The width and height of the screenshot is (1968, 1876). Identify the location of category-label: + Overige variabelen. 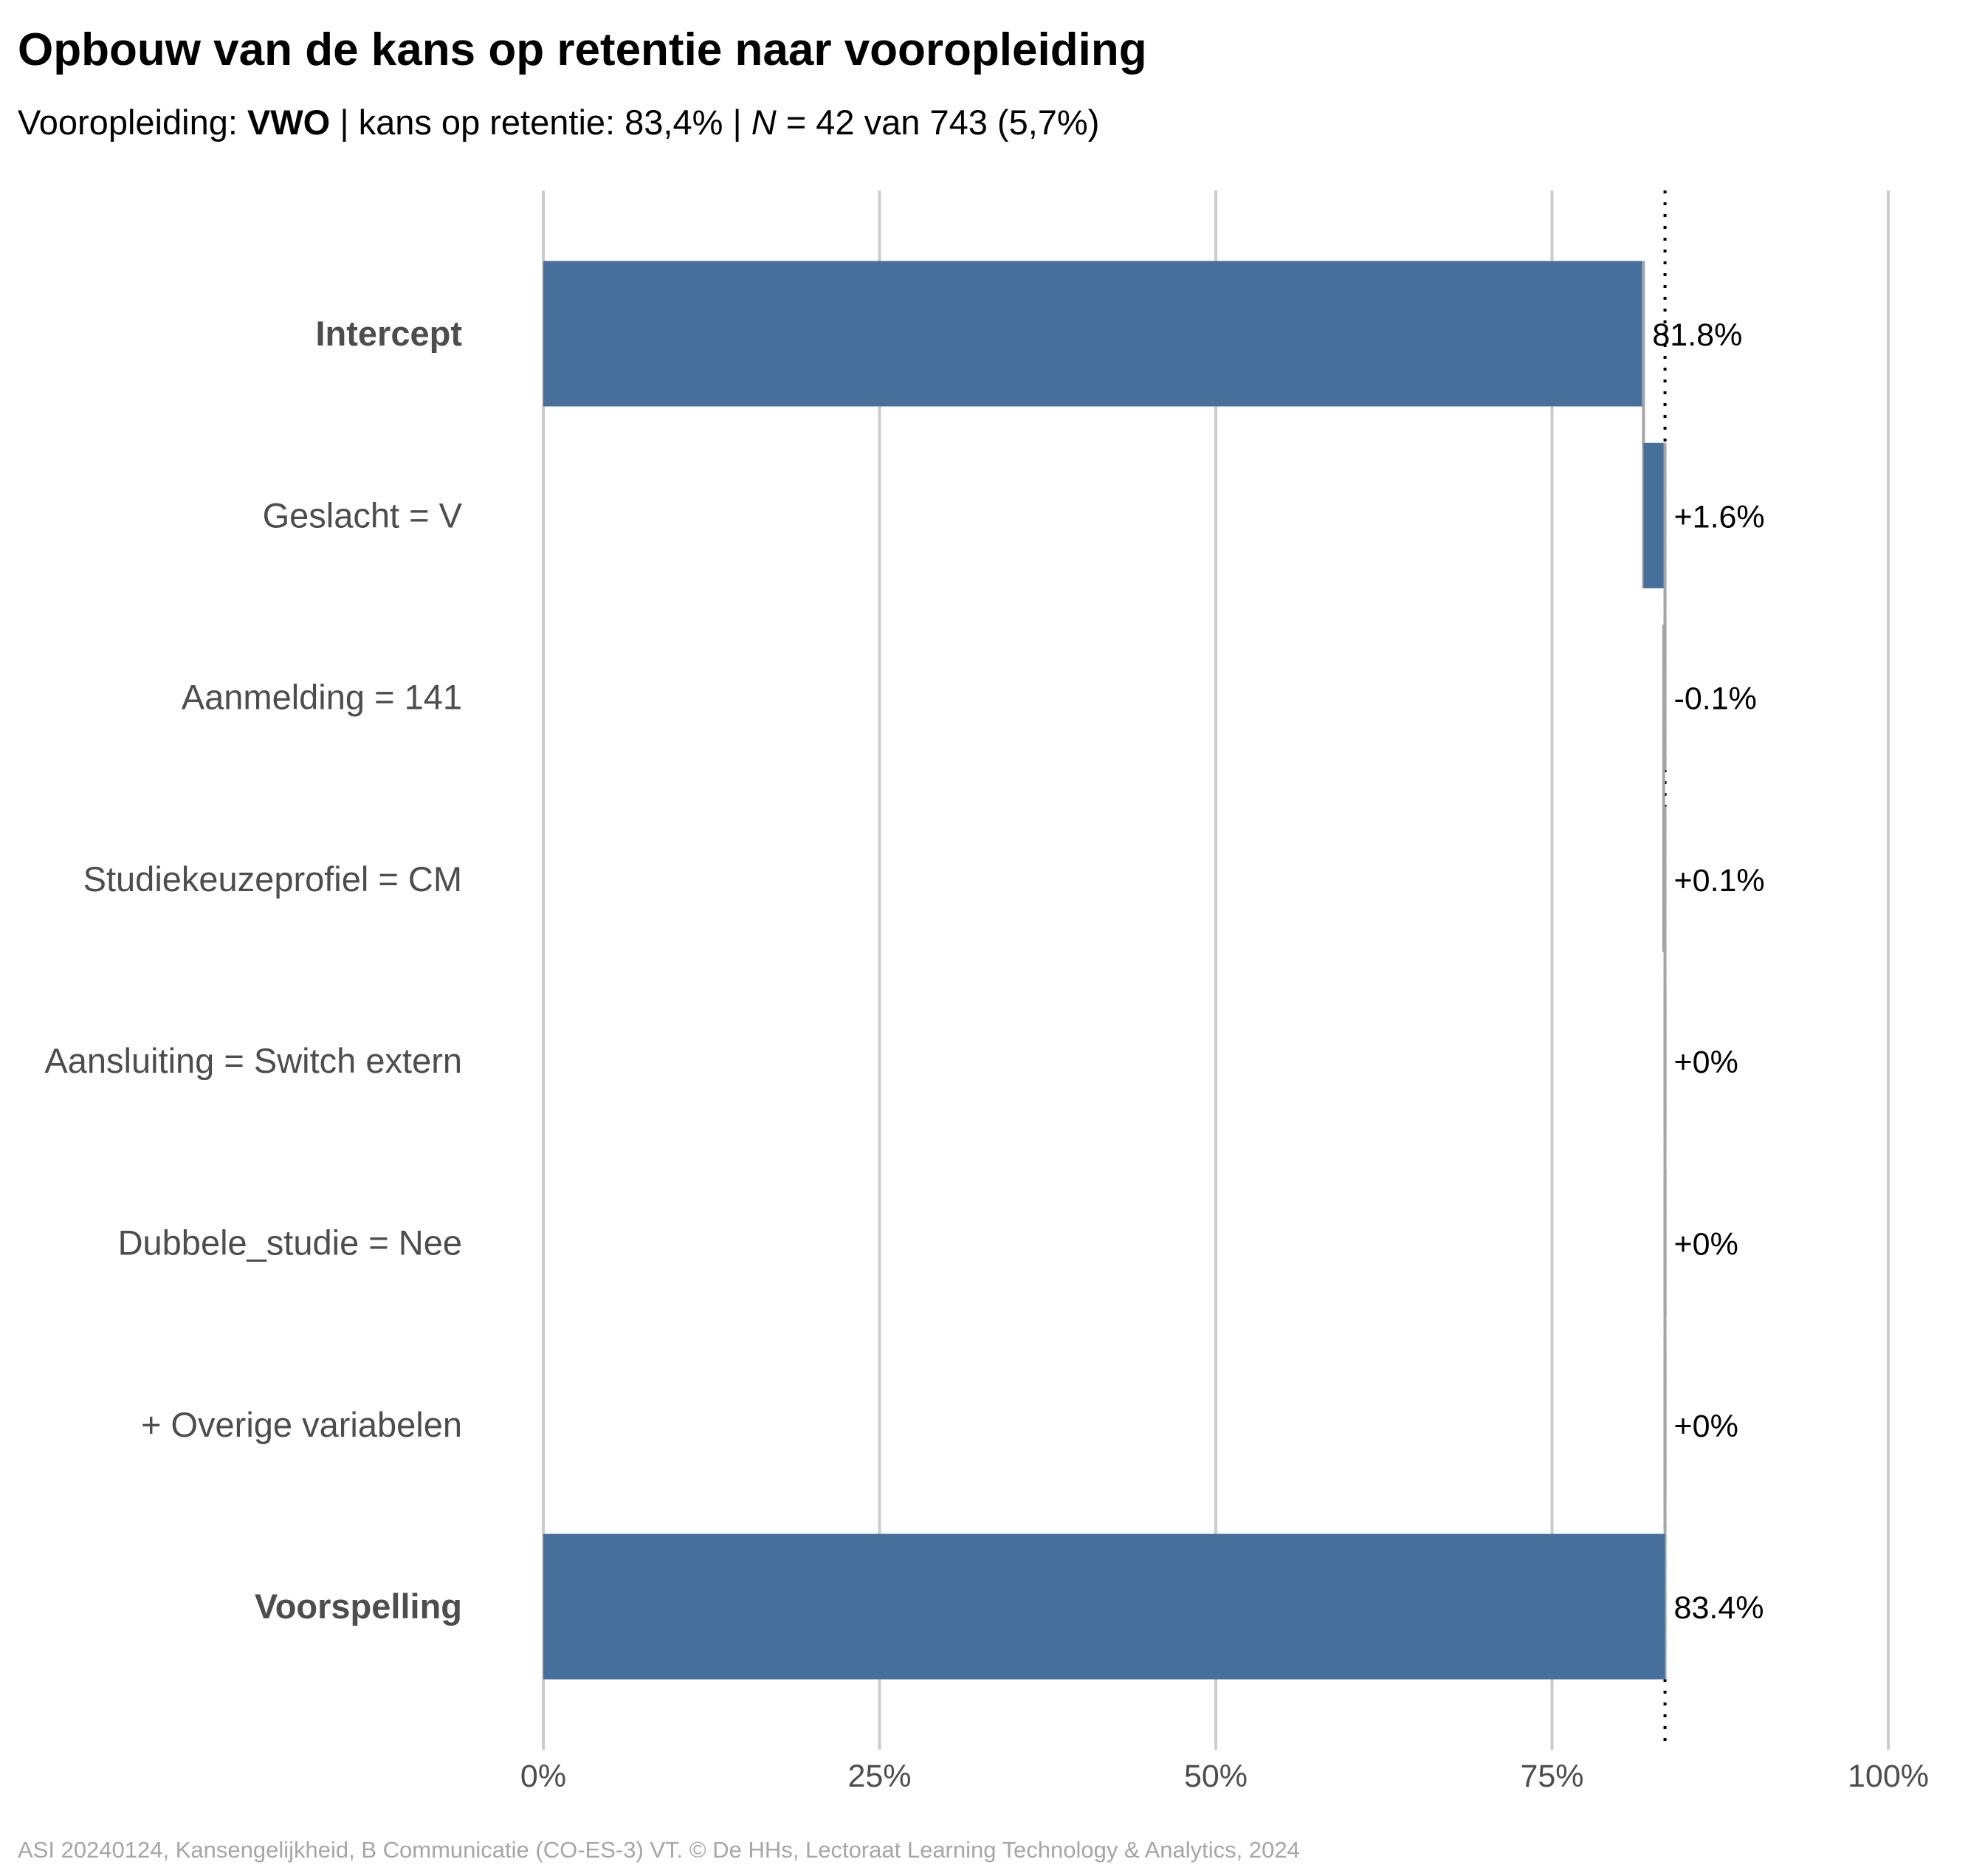
(301, 1424).